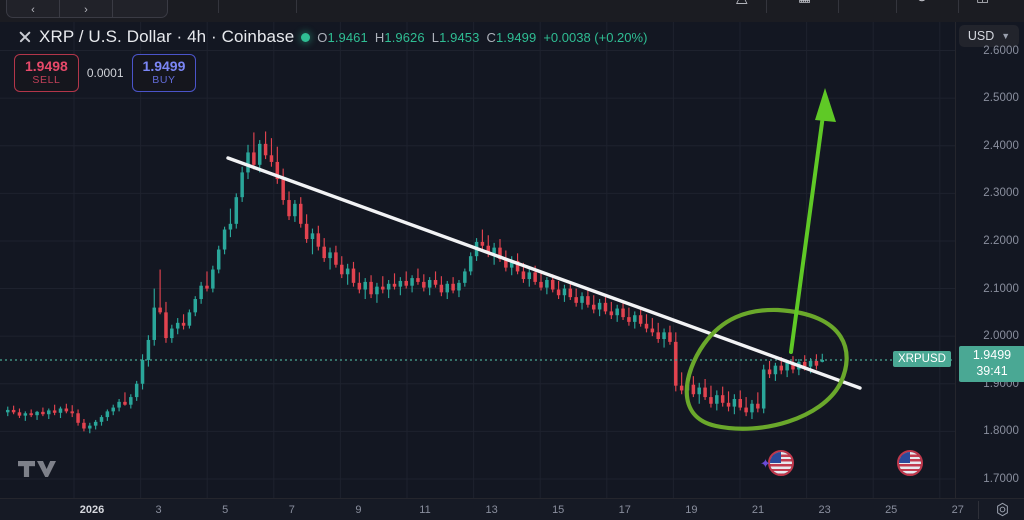 Image resolution: width=1024 pixels, height=520 pixels. I want to click on ohlc-open-label: O, so click(322, 37).